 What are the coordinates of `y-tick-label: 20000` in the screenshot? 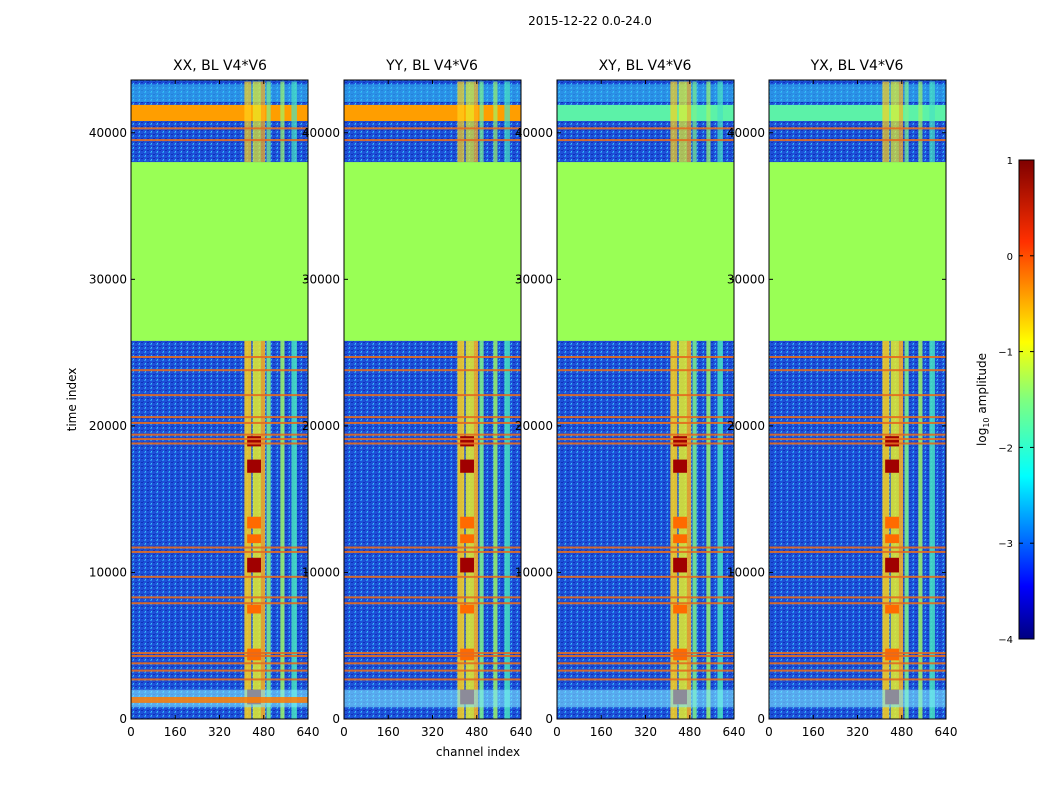 It's located at (534, 426).